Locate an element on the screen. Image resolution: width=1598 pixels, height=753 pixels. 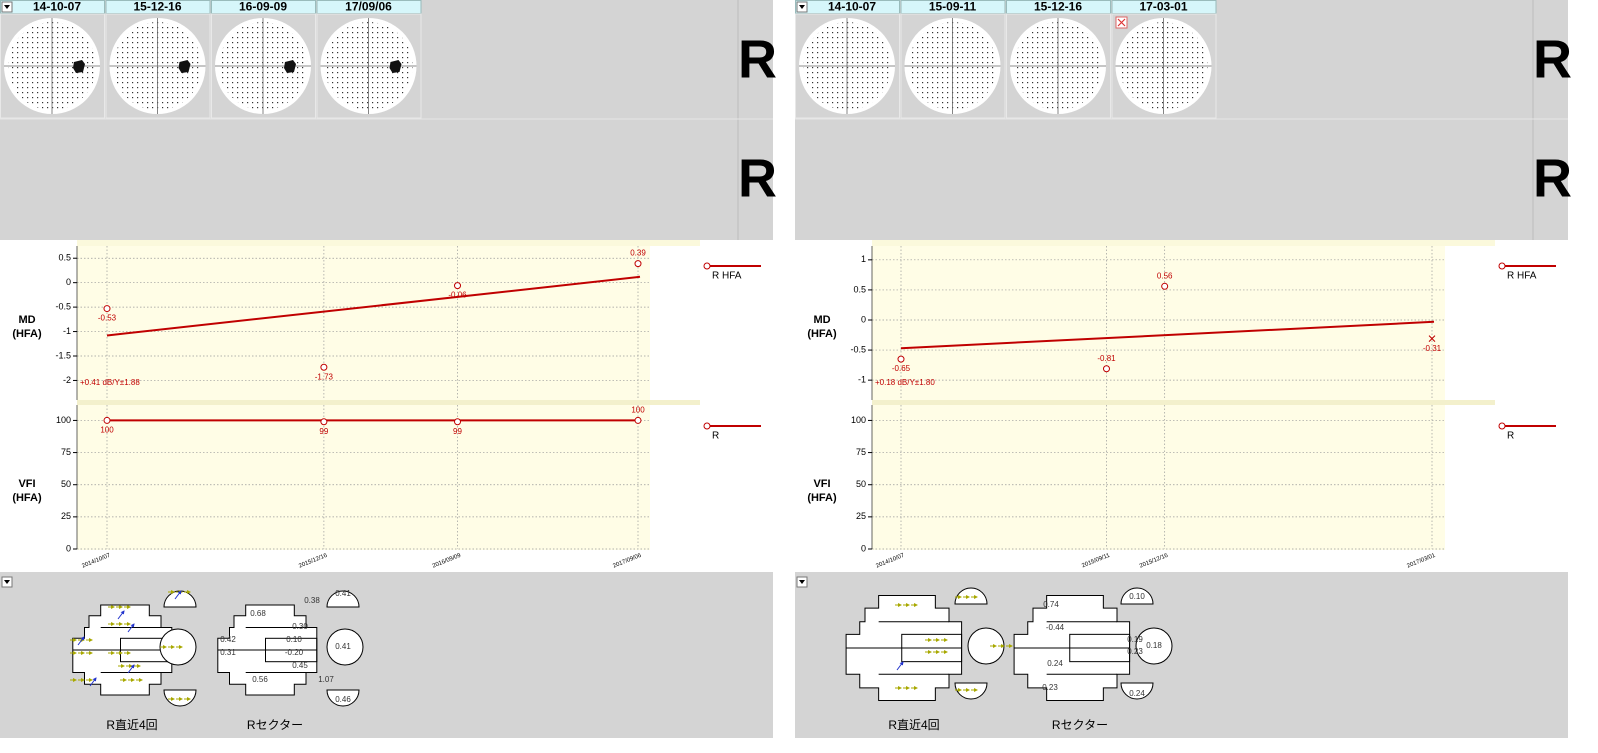
y-tick-label: 1 is located at coordinates (863, 259).